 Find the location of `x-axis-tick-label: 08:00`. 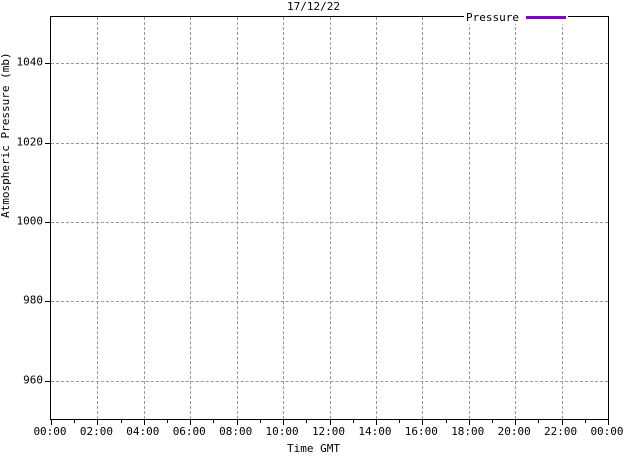

x-axis-tick-label: 08:00 is located at coordinates (236, 431).